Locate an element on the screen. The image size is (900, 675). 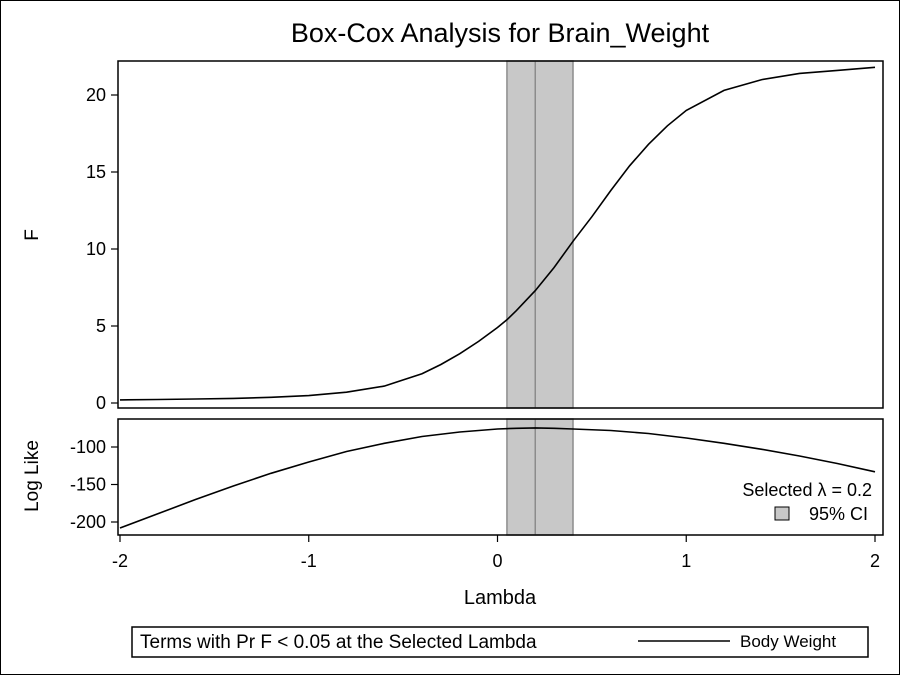
log-like-plot-area is located at coordinates (500, 477).